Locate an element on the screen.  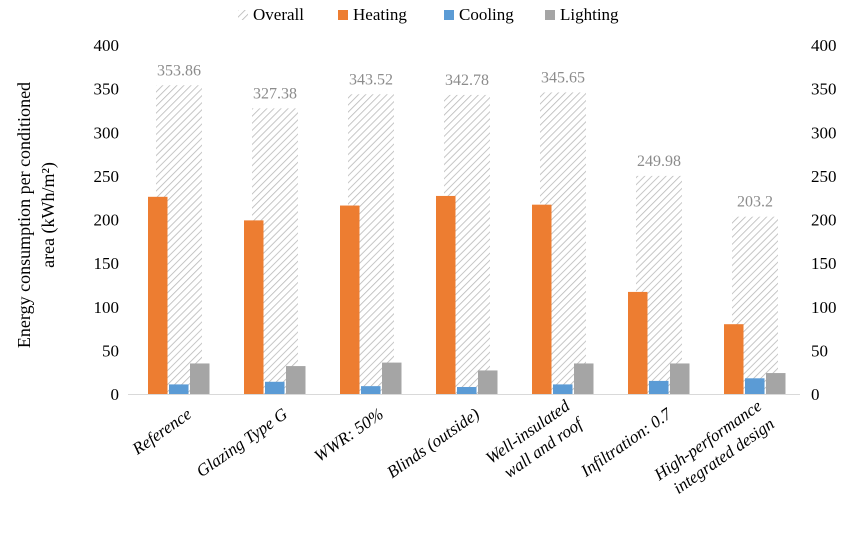
data-label-overall-0: 353.86 is located at coordinates (179, 70).